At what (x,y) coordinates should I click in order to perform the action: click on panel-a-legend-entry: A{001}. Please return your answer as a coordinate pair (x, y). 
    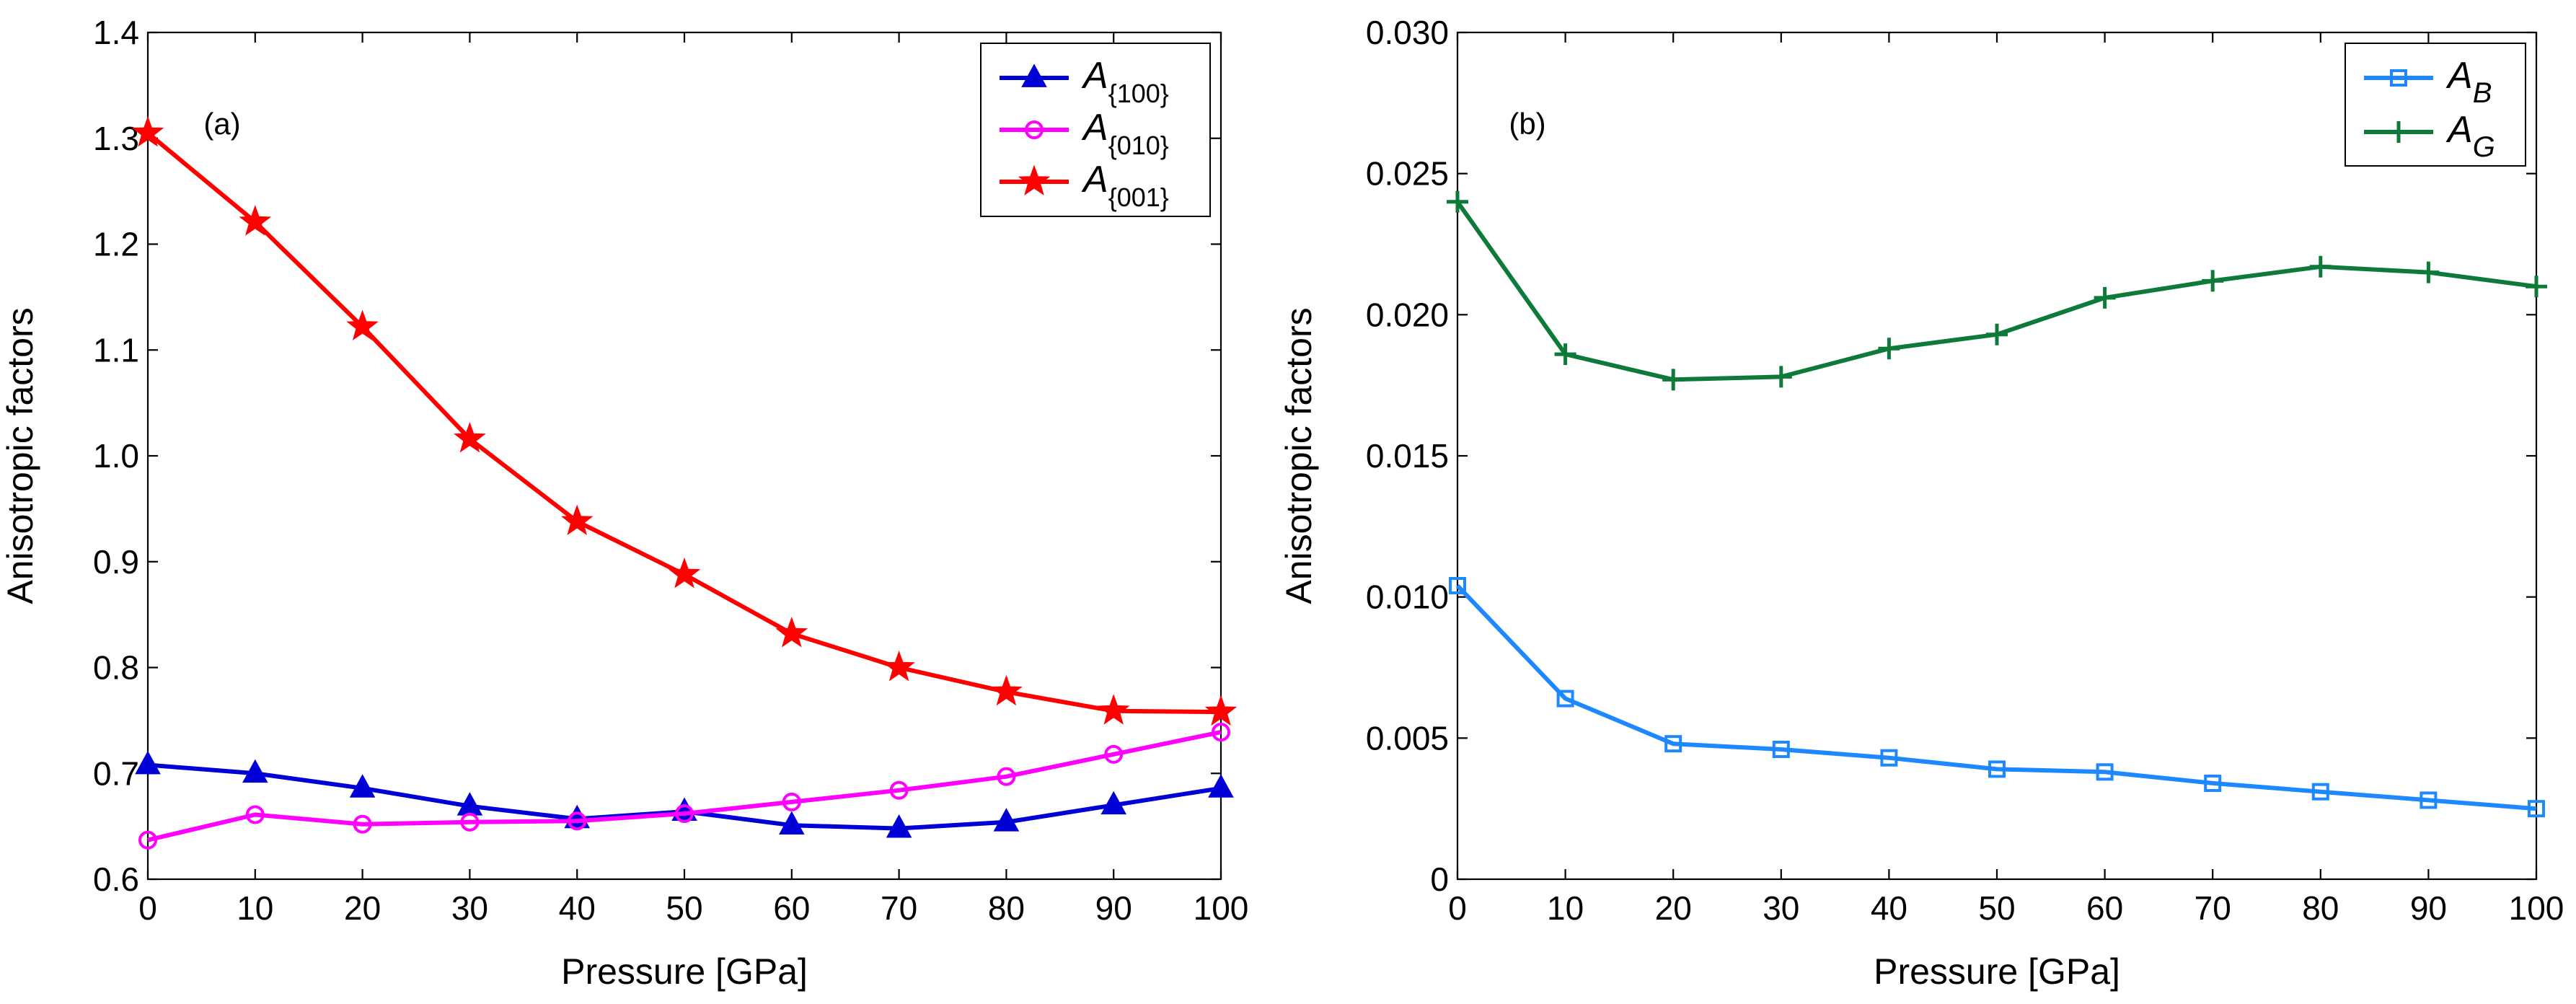
    Looking at the image, I should click on (1125, 185).